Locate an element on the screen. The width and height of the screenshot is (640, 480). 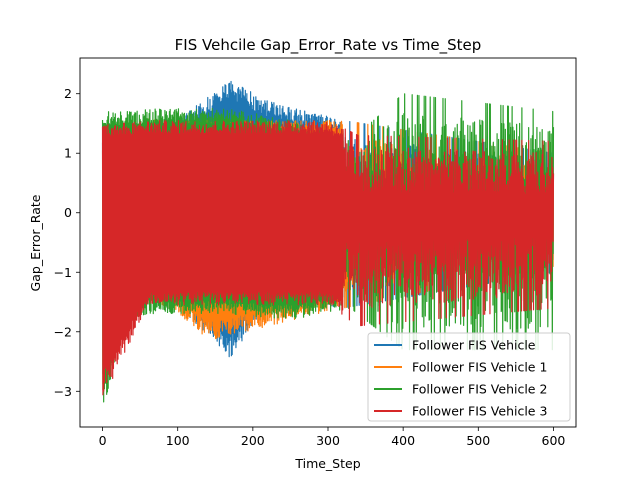
y-tick-label: 0 is located at coordinates (68, 212).